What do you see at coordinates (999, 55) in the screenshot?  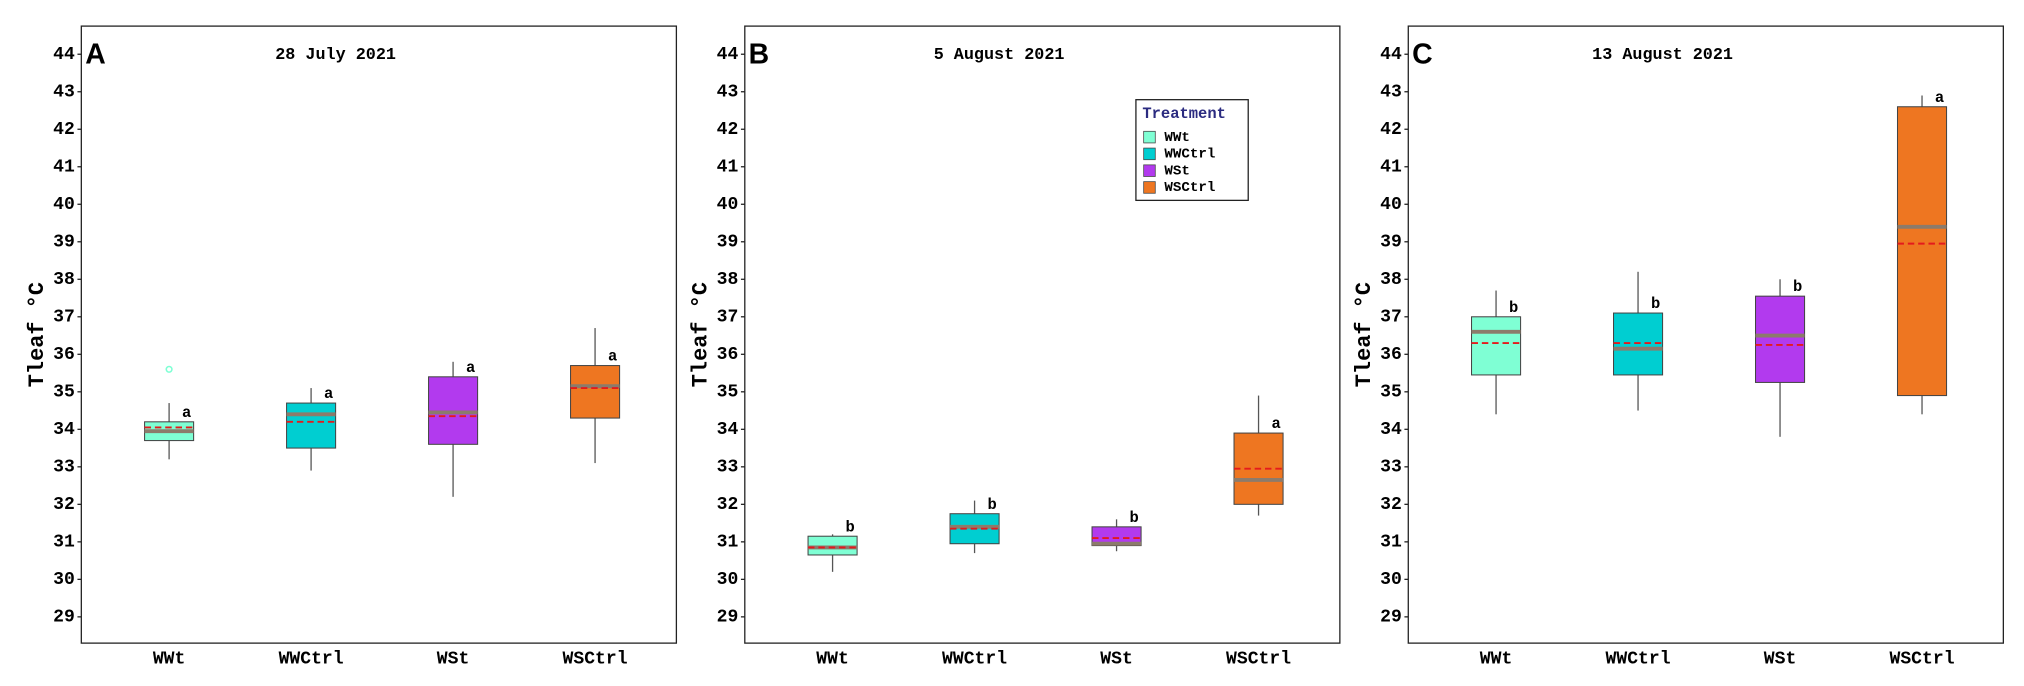 I see `panel-title: 5 August 2021` at bounding box center [999, 55].